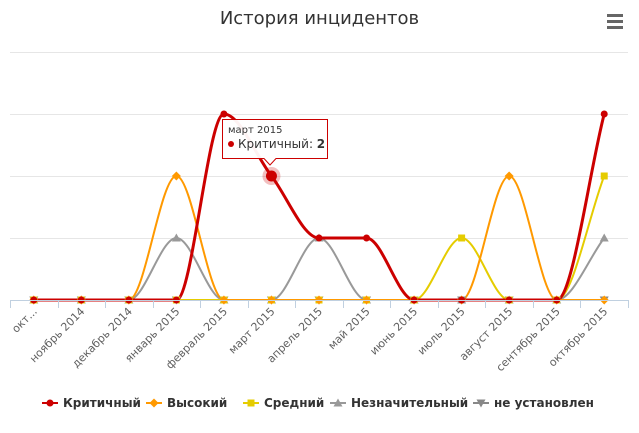 This screenshot has height=433, width=639. I want to click on legend-label: Средний, so click(294, 403).